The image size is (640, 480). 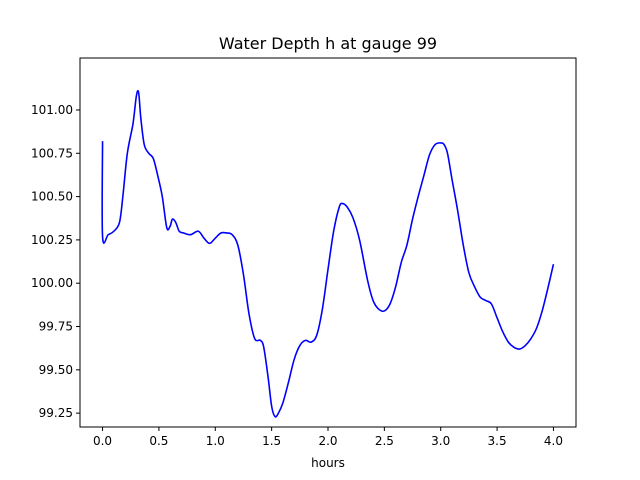 I want to click on y-tick-label: 100.00, so click(x=52, y=283).